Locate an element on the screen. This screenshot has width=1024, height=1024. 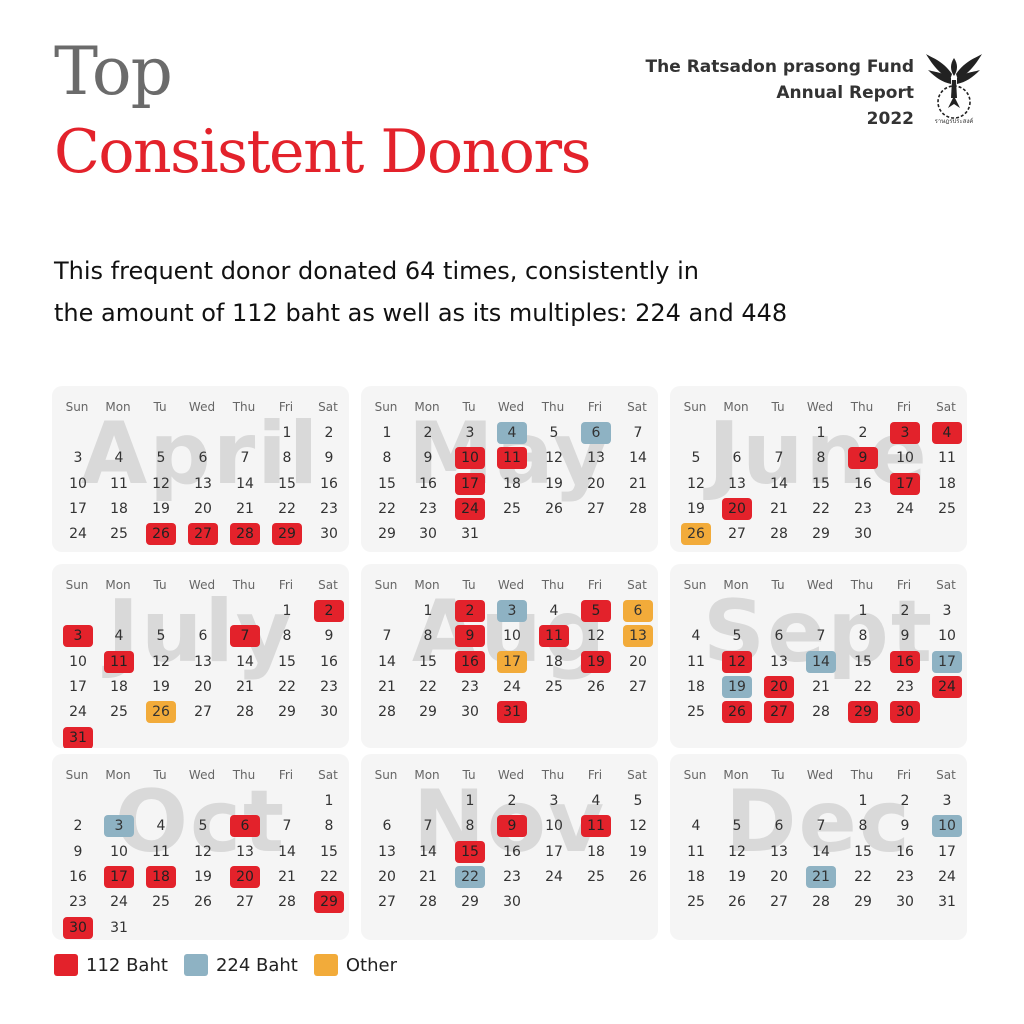
logo-caption: ราษฎรประสงค์ is located at coordinates (954, 121).